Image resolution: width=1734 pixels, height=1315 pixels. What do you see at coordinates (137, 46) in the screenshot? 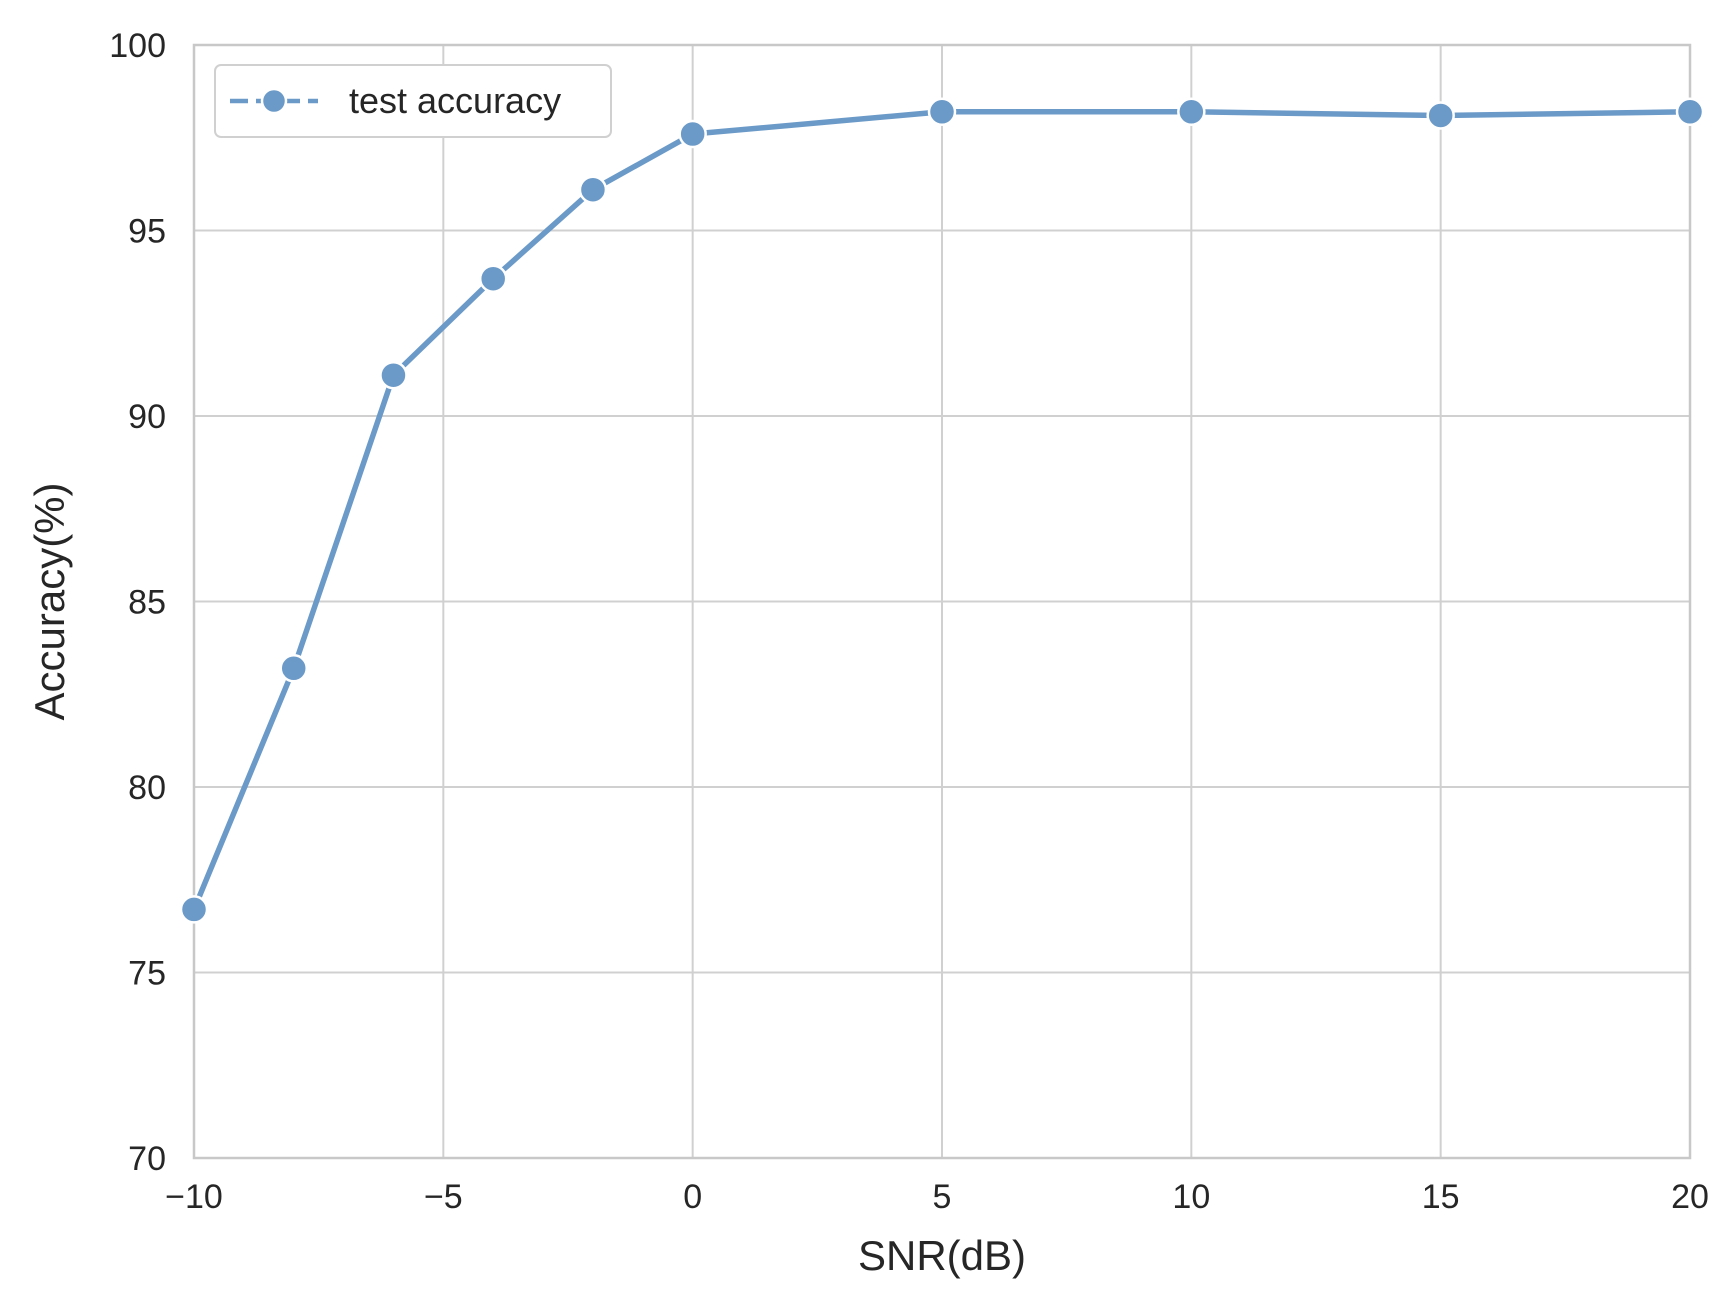
I see `y-tick-label: 100` at bounding box center [137, 46].